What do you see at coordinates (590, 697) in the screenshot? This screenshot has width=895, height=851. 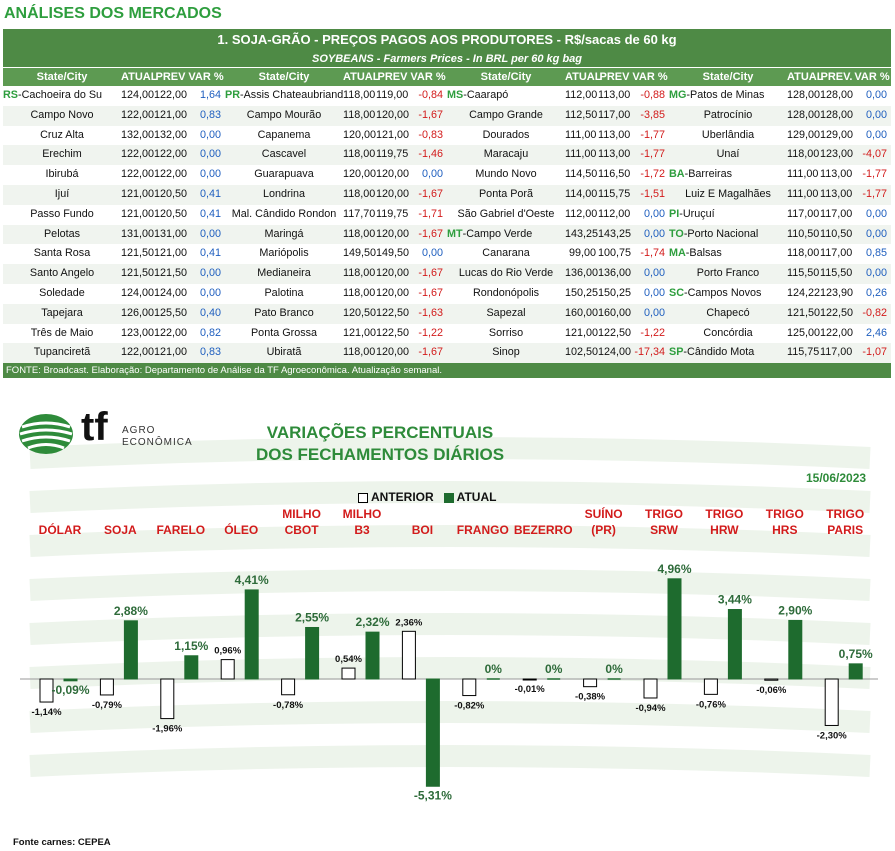 I see `data-label-anterior: -0,38%` at bounding box center [590, 697].